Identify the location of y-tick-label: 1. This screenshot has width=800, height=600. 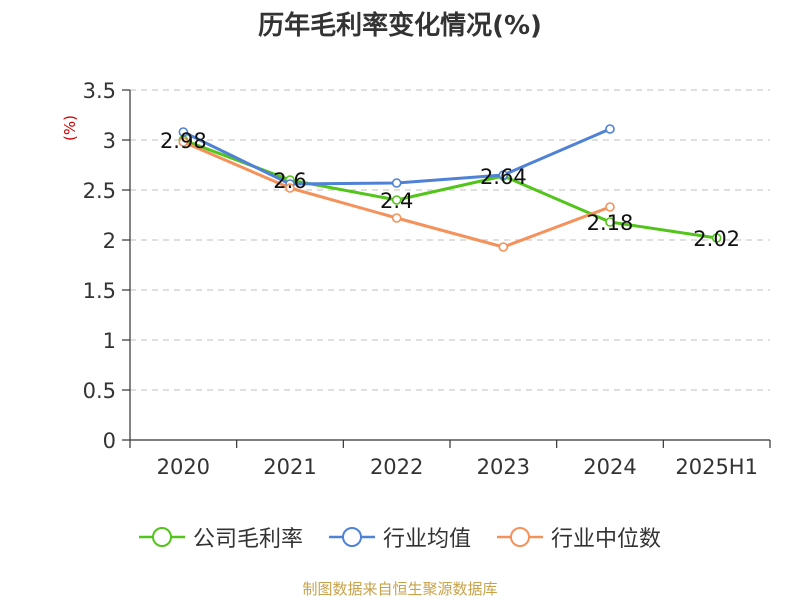
(109, 341).